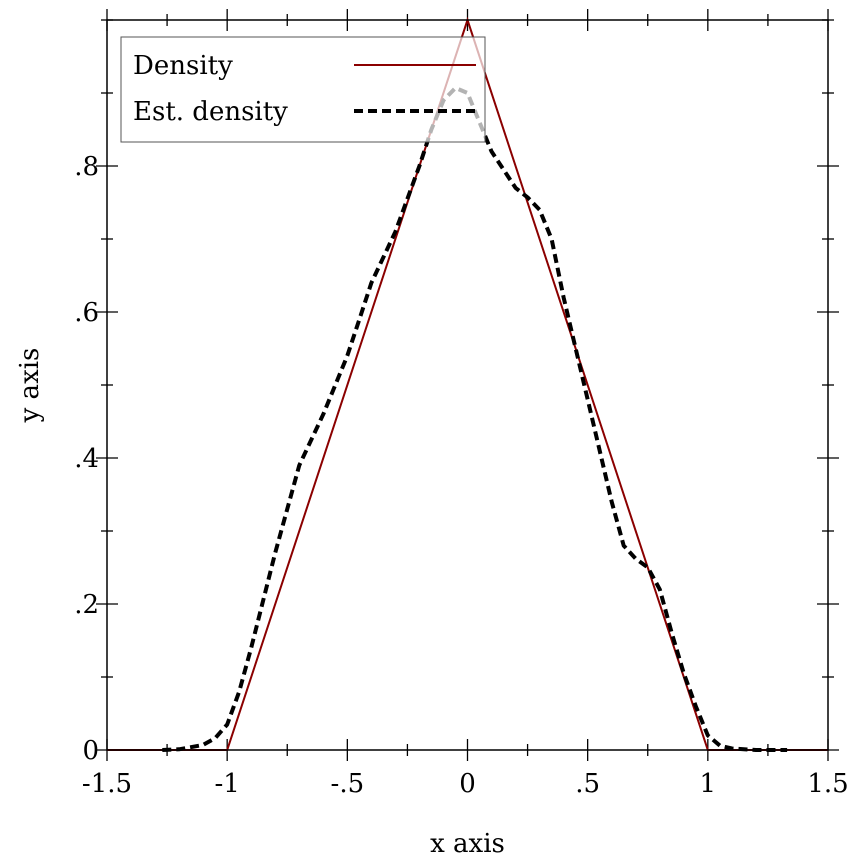 This screenshot has height=861, width=858. What do you see at coordinates (708, 784) in the screenshot?
I see `x-tick-label: 1` at bounding box center [708, 784].